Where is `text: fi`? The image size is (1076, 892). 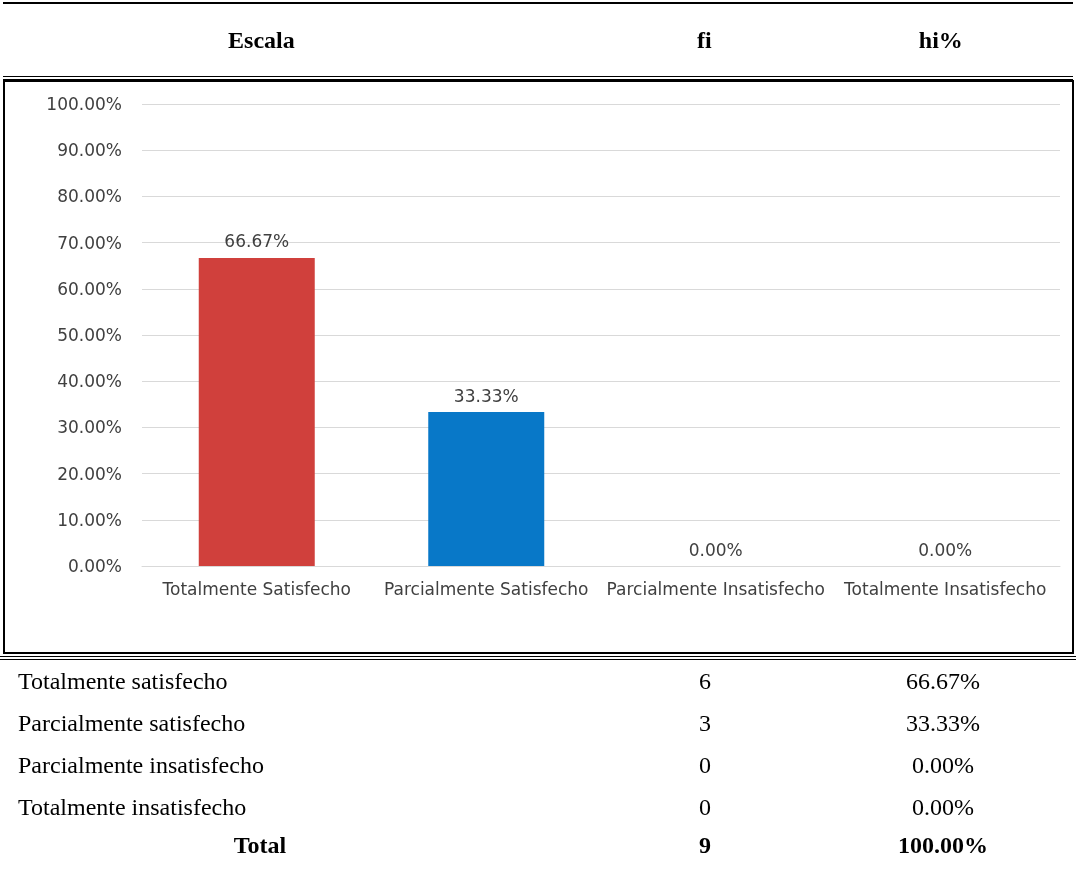 text: fi is located at coordinates (704, 40).